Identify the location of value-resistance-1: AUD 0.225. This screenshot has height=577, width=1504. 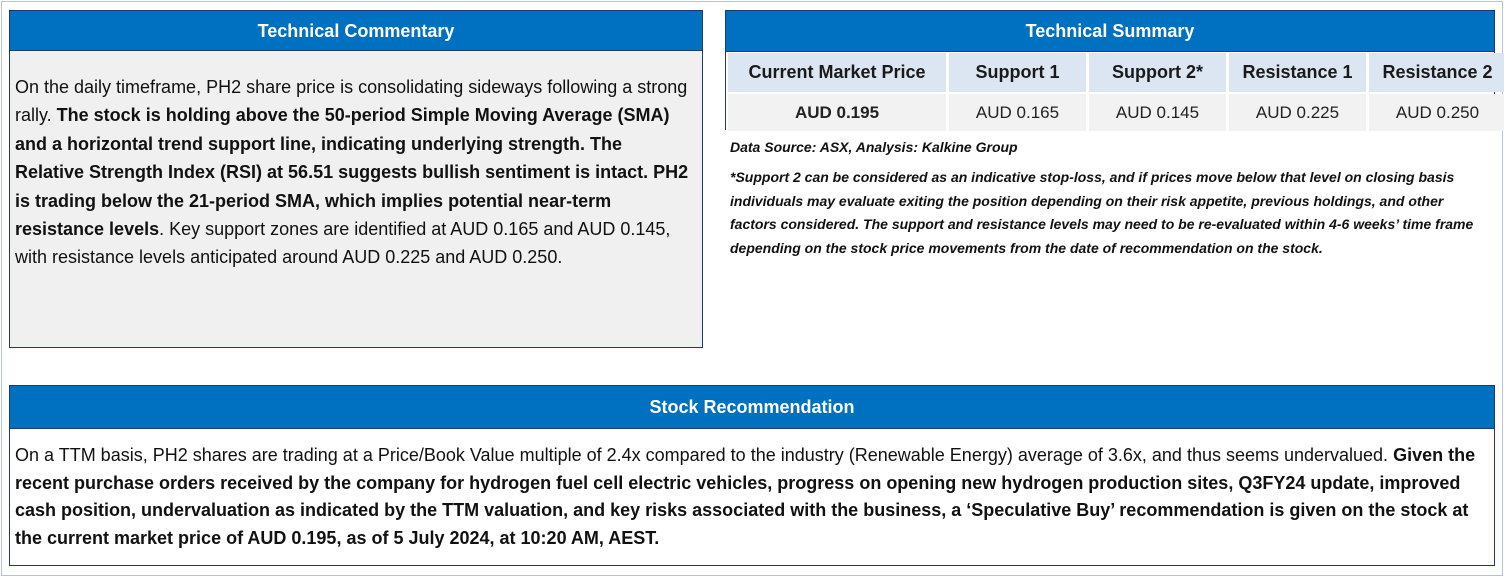
(1297, 112).